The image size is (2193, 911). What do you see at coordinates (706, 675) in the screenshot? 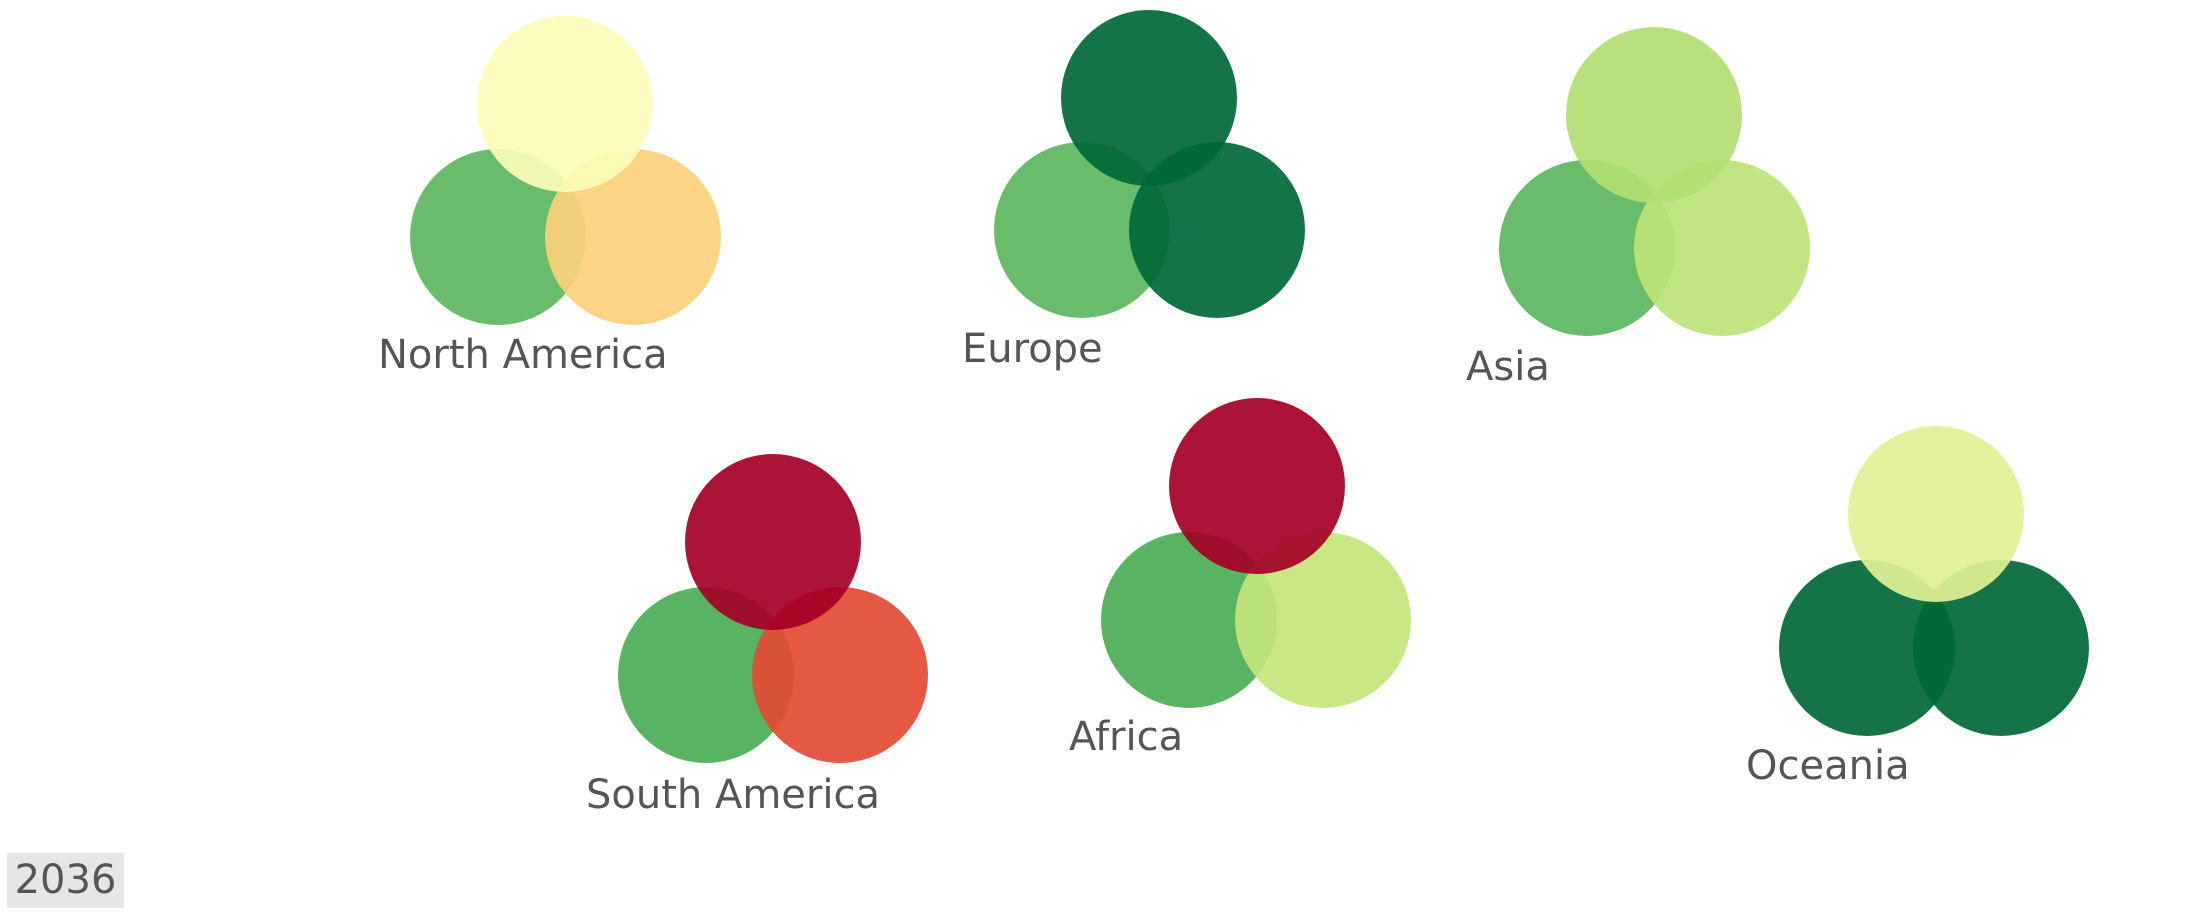
I see `south-america-circle-bottom-left` at bounding box center [706, 675].